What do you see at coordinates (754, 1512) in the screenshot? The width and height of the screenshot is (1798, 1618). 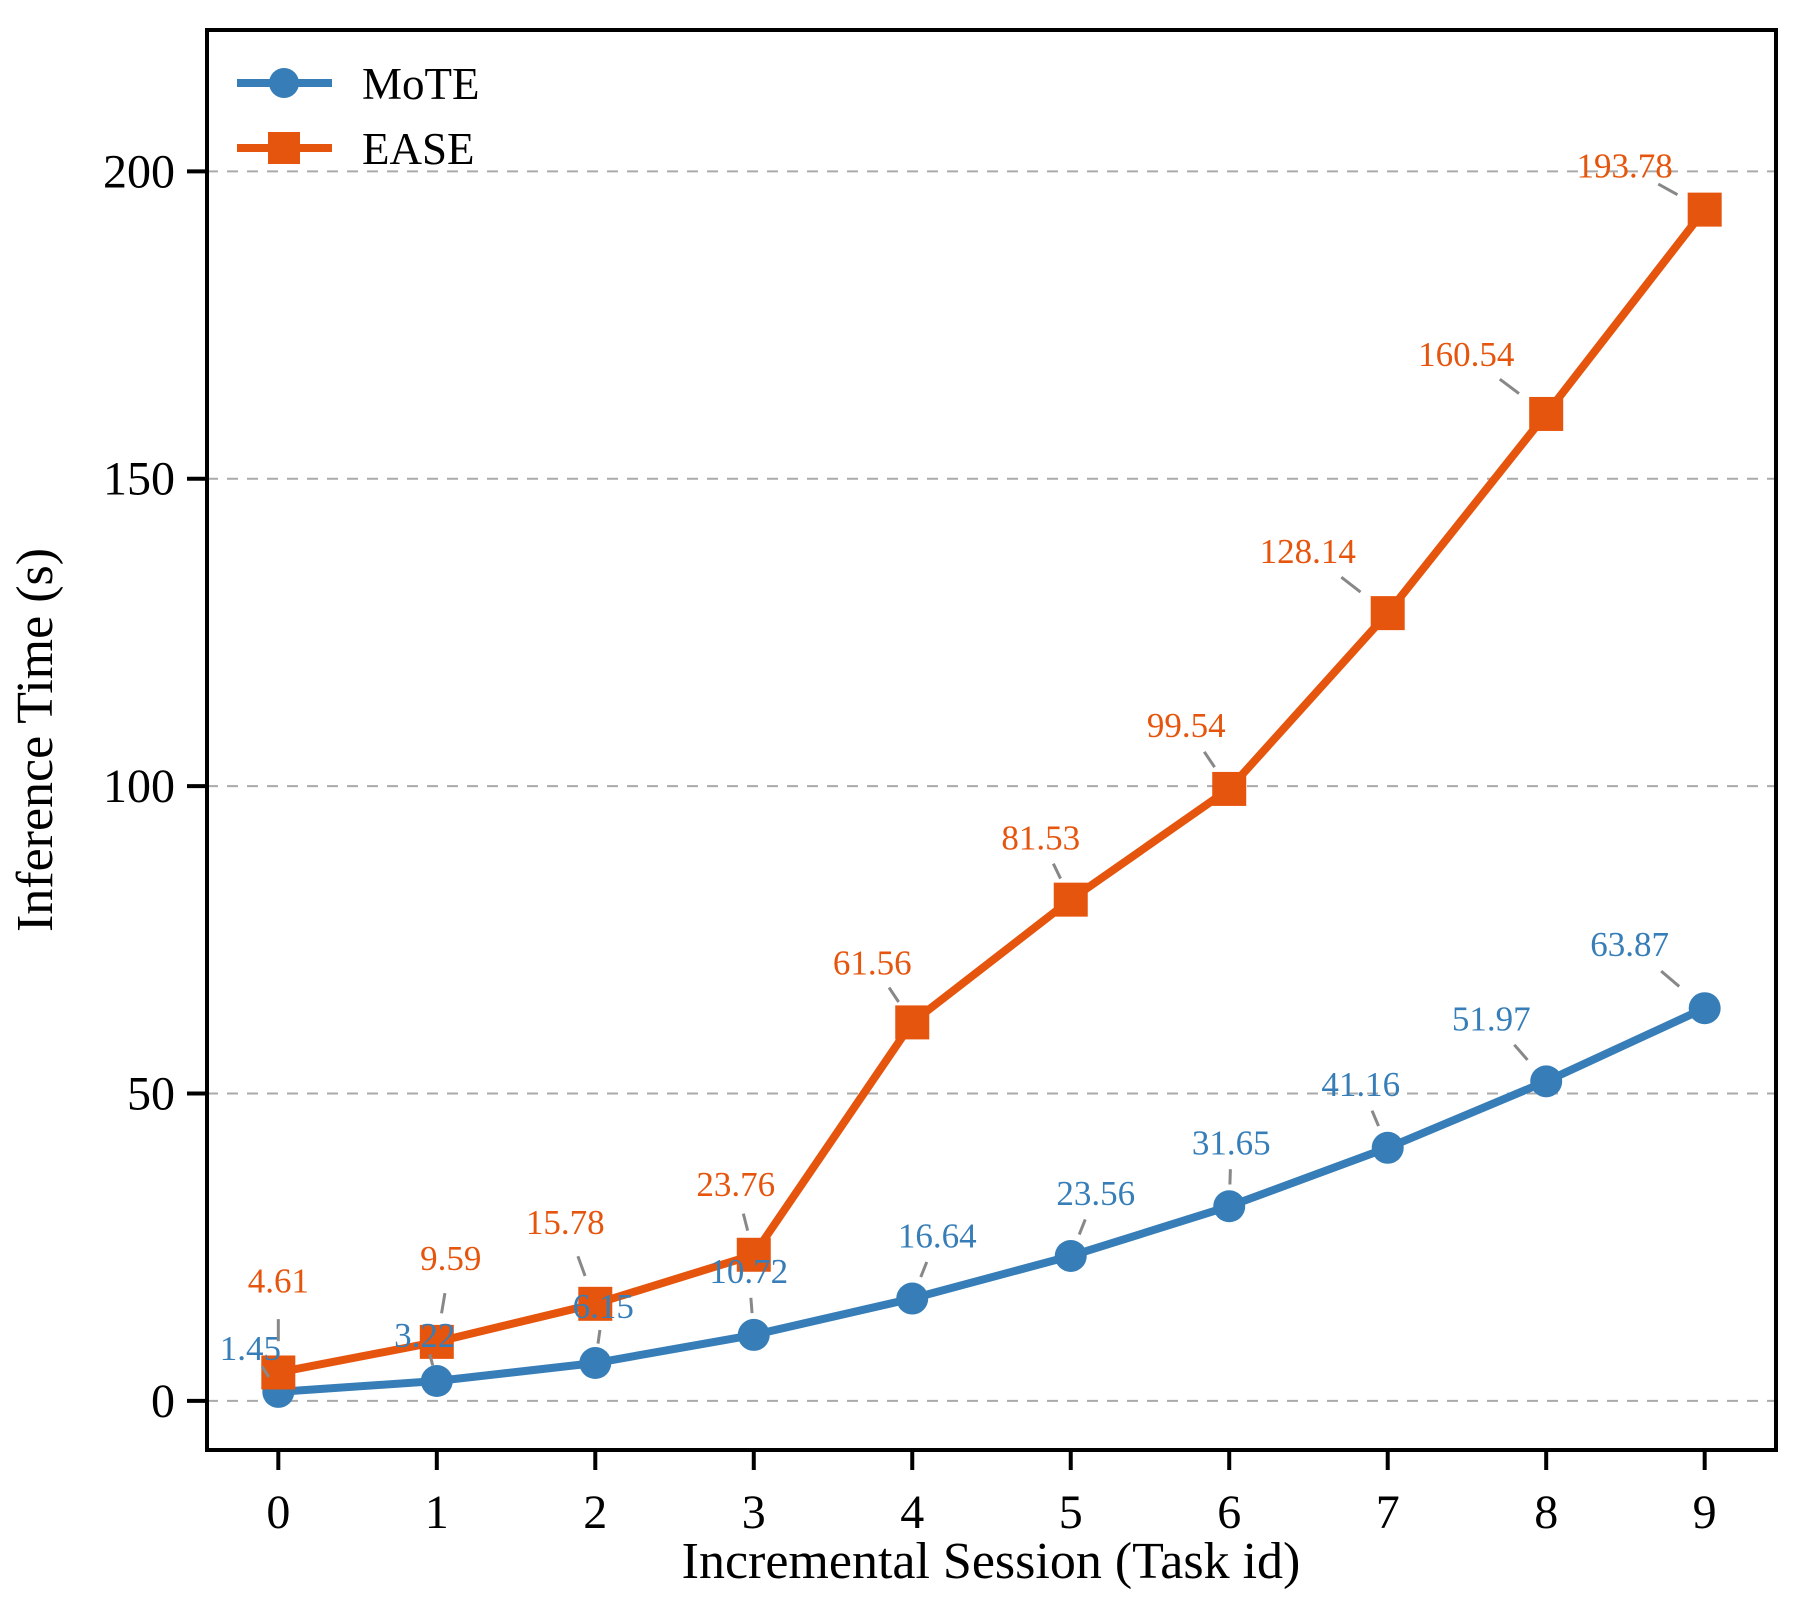 I see `x-tick-label-3: 3` at bounding box center [754, 1512].